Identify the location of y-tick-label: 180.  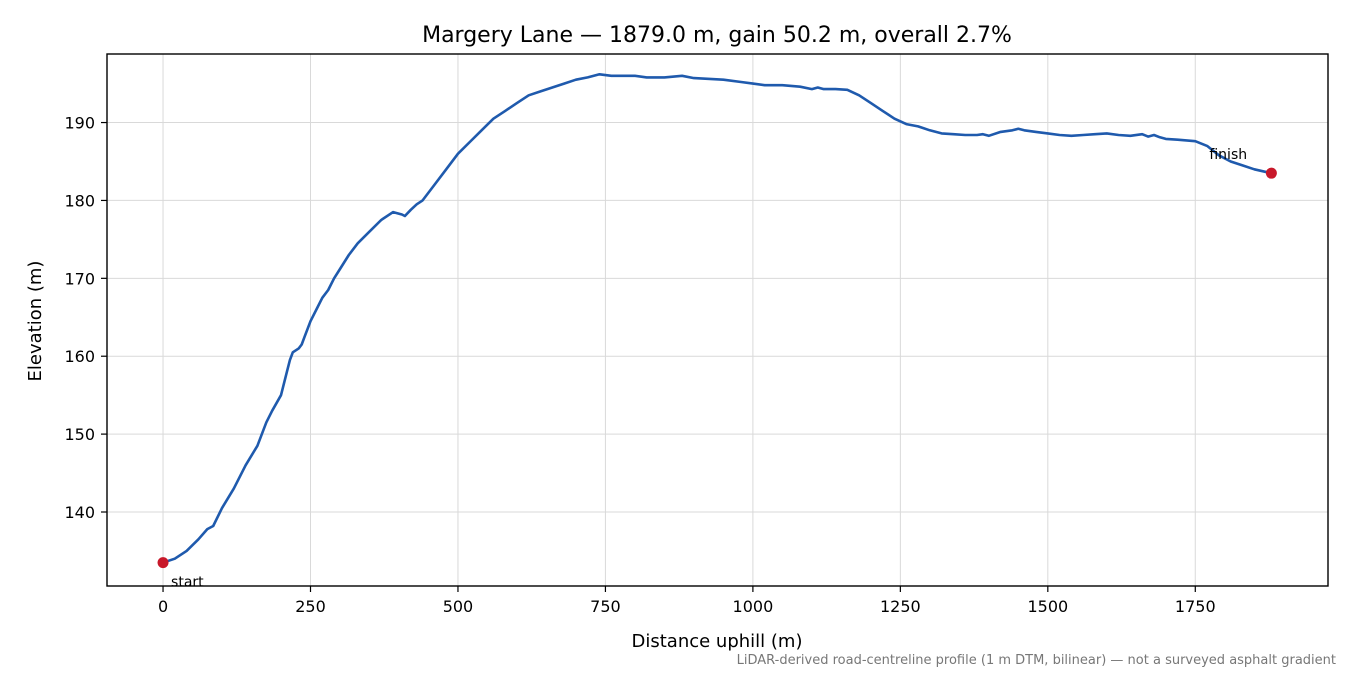
(79, 200).